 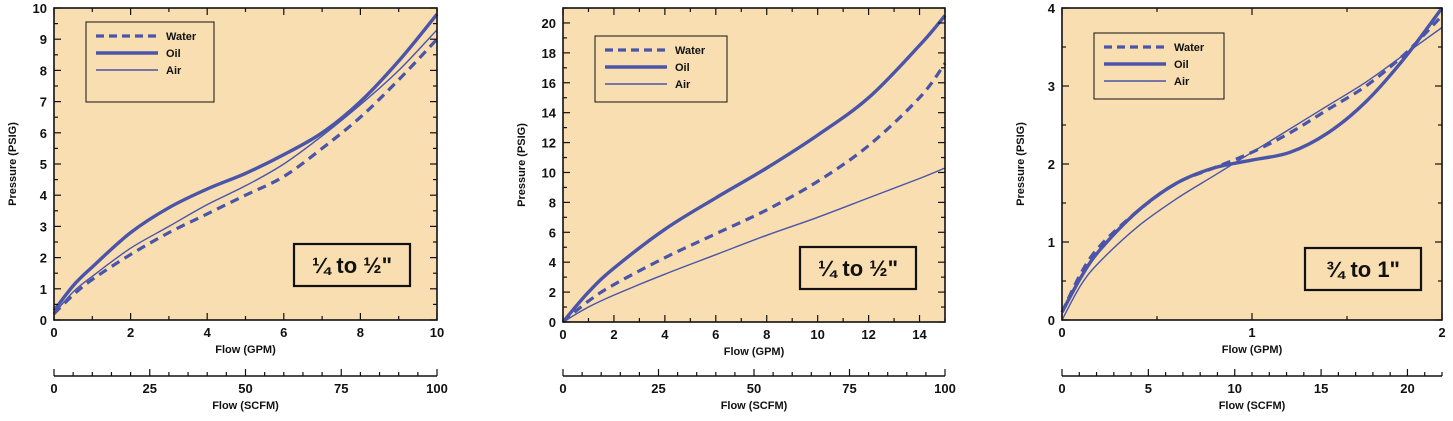 I want to click on x-tick-label: 12, so click(x=868, y=334).